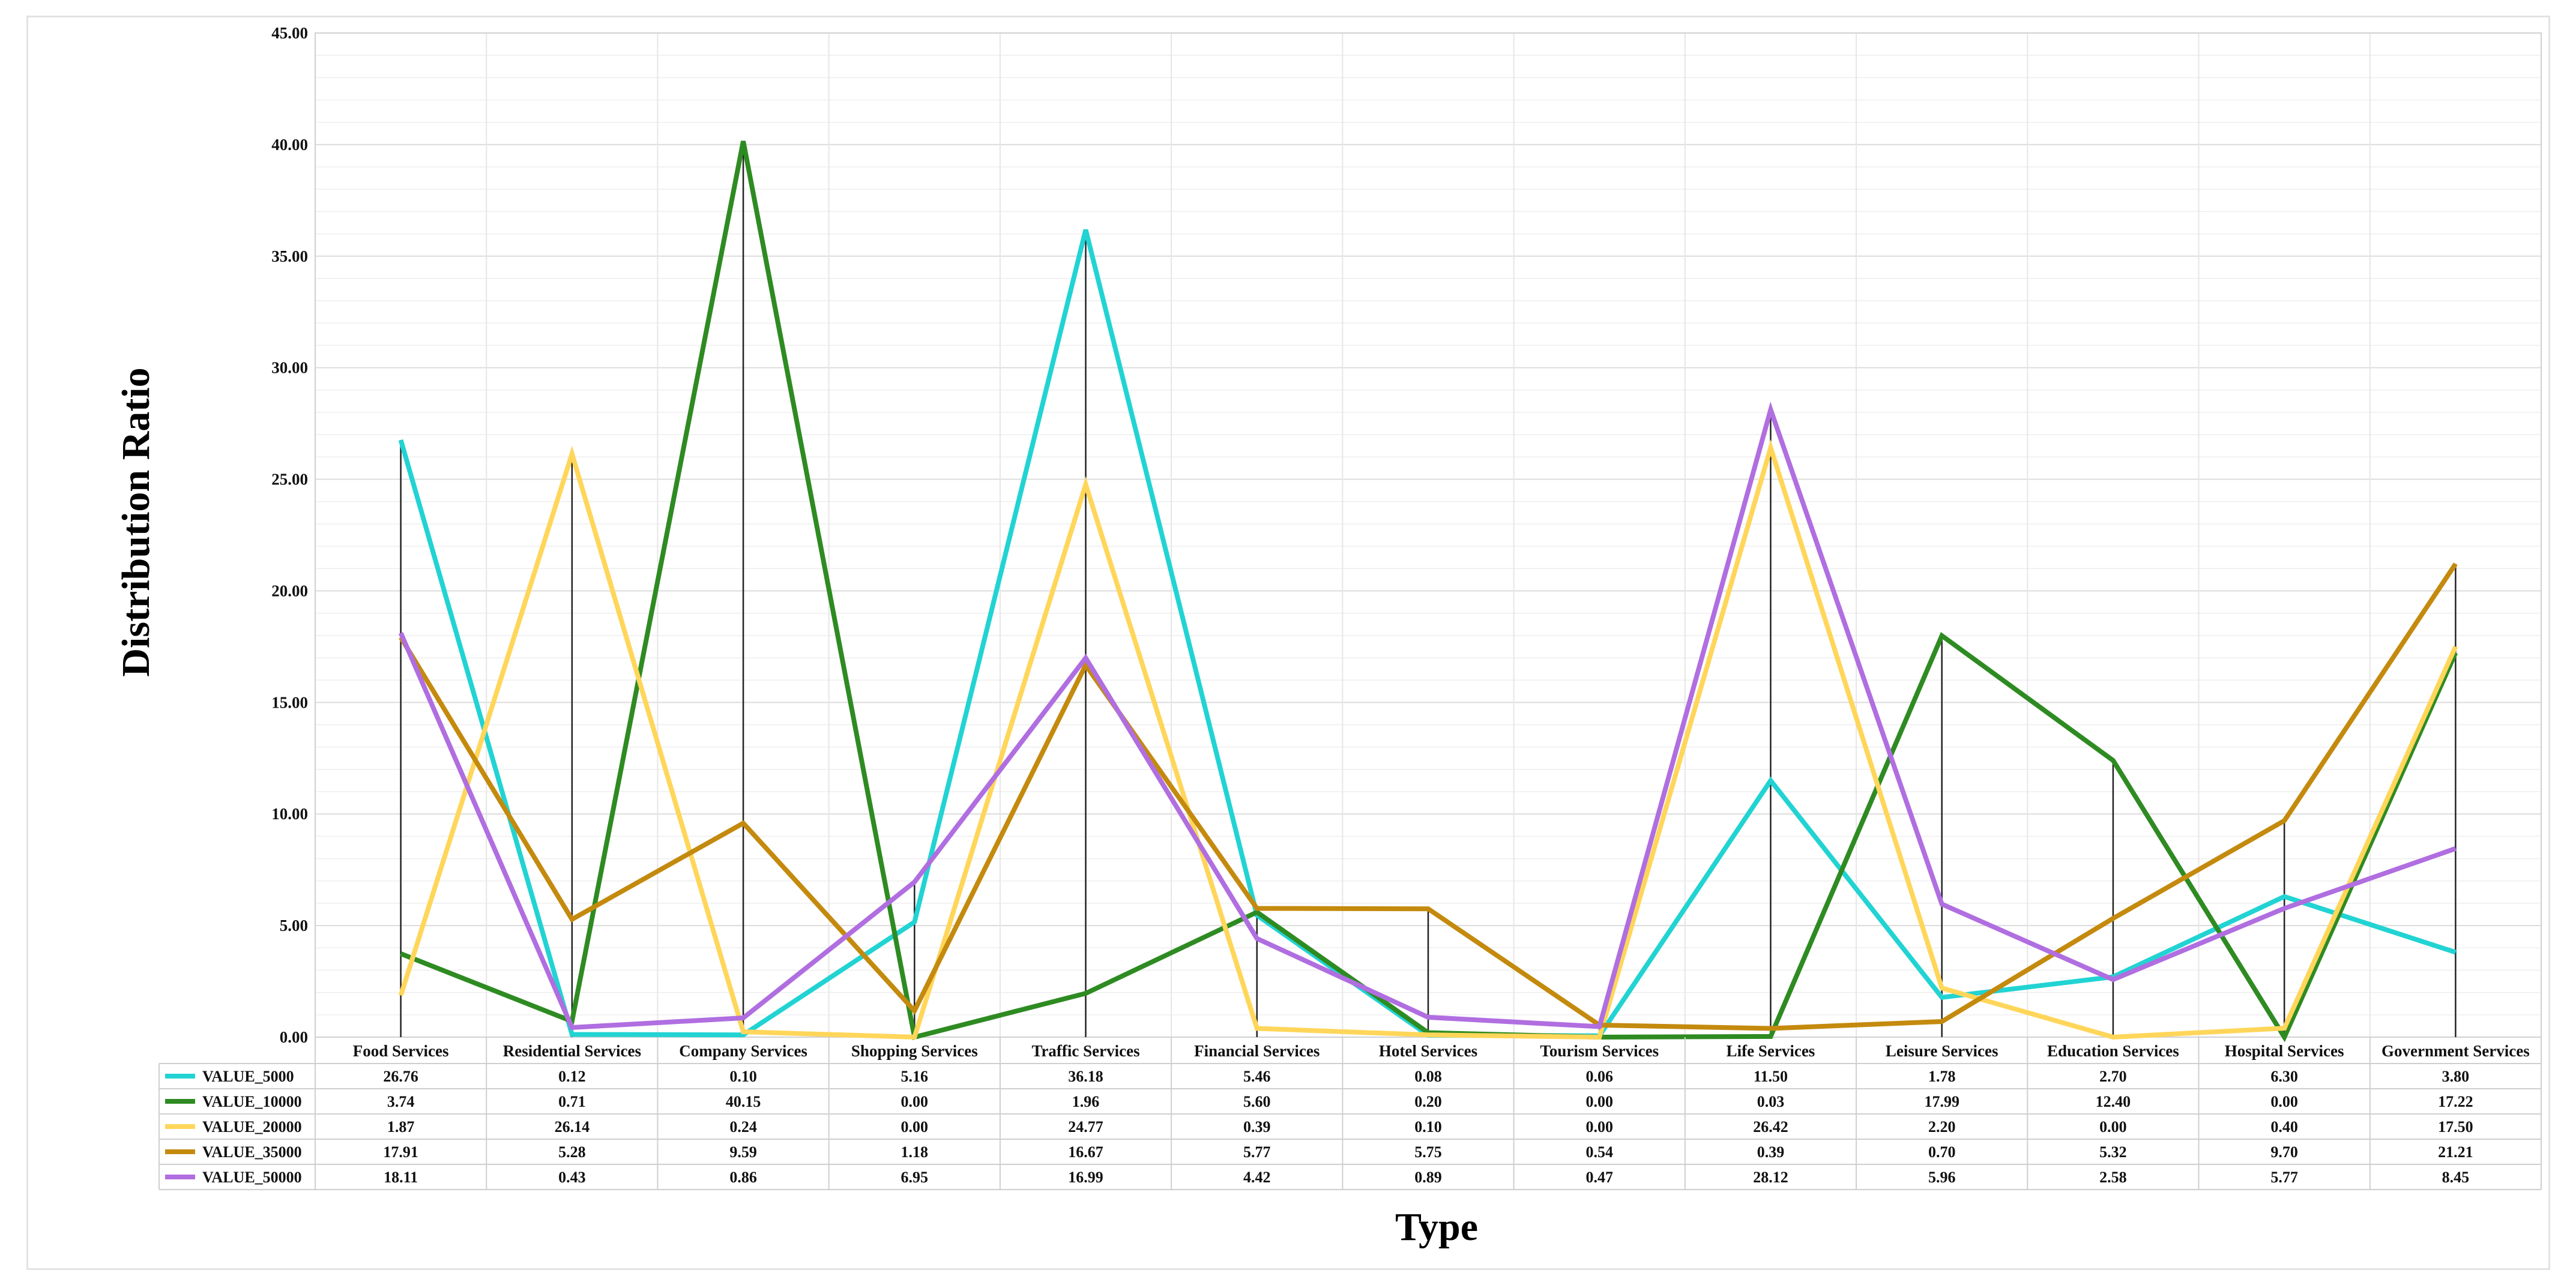  What do you see at coordinates (2455, 1152) in the screenshot?
I see `data-label: 21.21` at bounding box center [2455, 1152].